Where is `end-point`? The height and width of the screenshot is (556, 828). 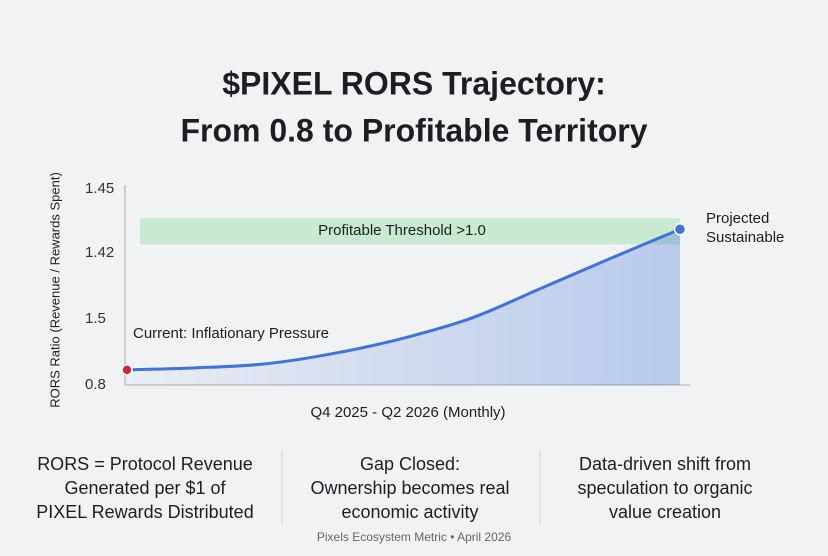 end-point is located at coordinates (680, 229).